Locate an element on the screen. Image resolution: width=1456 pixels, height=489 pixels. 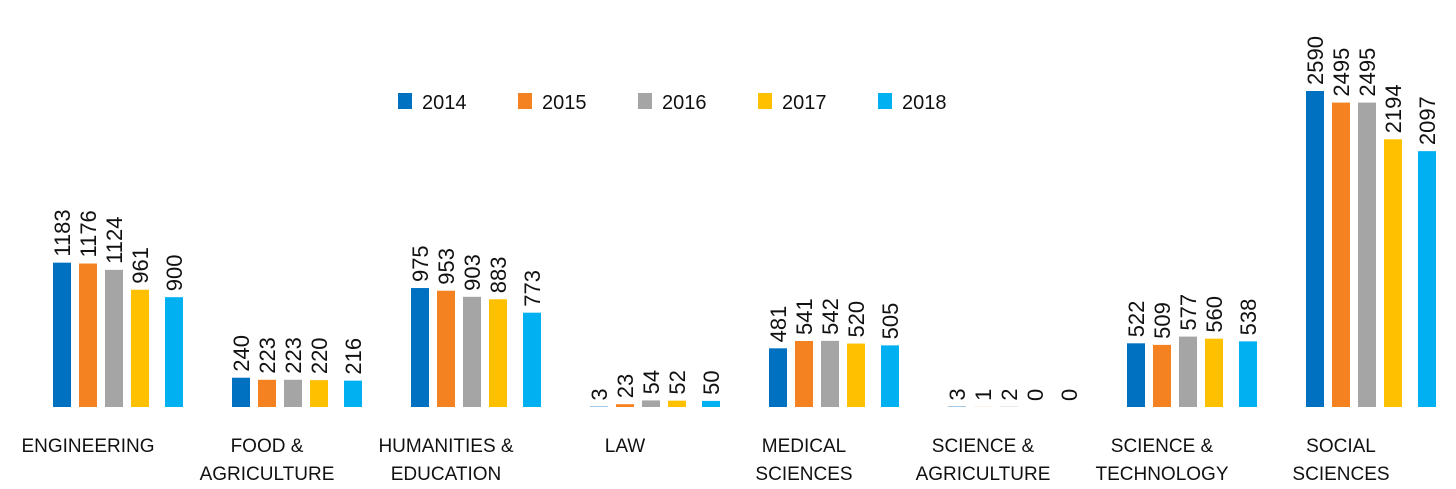
data-label: 560 is located at coordinates (1214, 314).